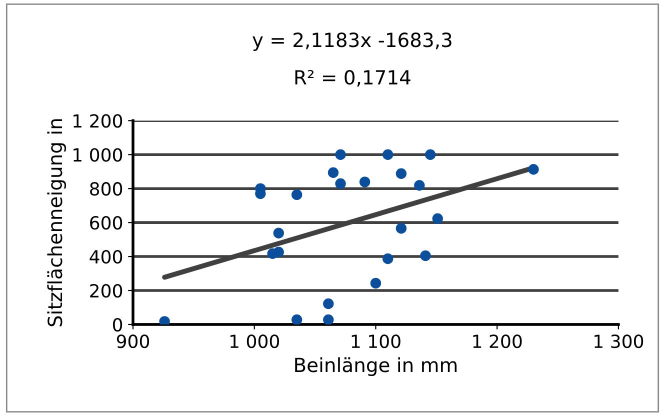  What do you see at coordinates (98, 155) in the screenshot?
I see `y-tick-label: 1 000` at bounding box center [98, 155].